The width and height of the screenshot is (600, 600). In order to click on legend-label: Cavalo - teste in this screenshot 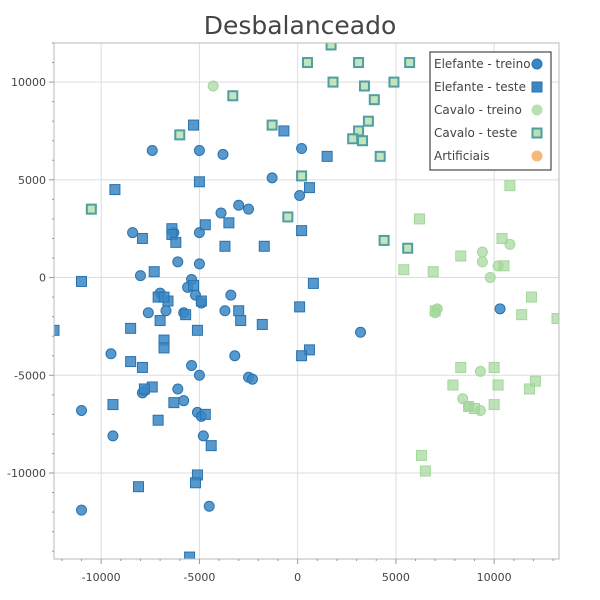, I will do `click(475, 133)`.